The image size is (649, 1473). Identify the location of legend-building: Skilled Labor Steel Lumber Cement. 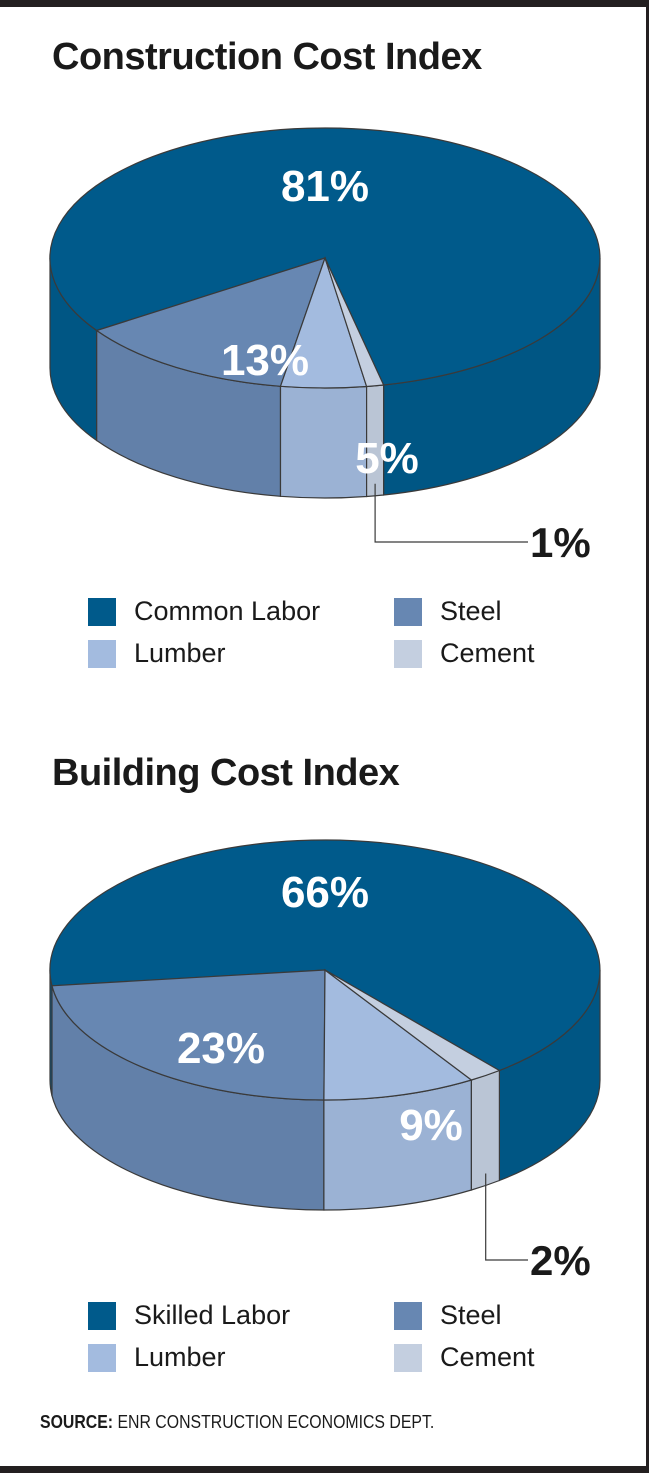
(348, 1346).